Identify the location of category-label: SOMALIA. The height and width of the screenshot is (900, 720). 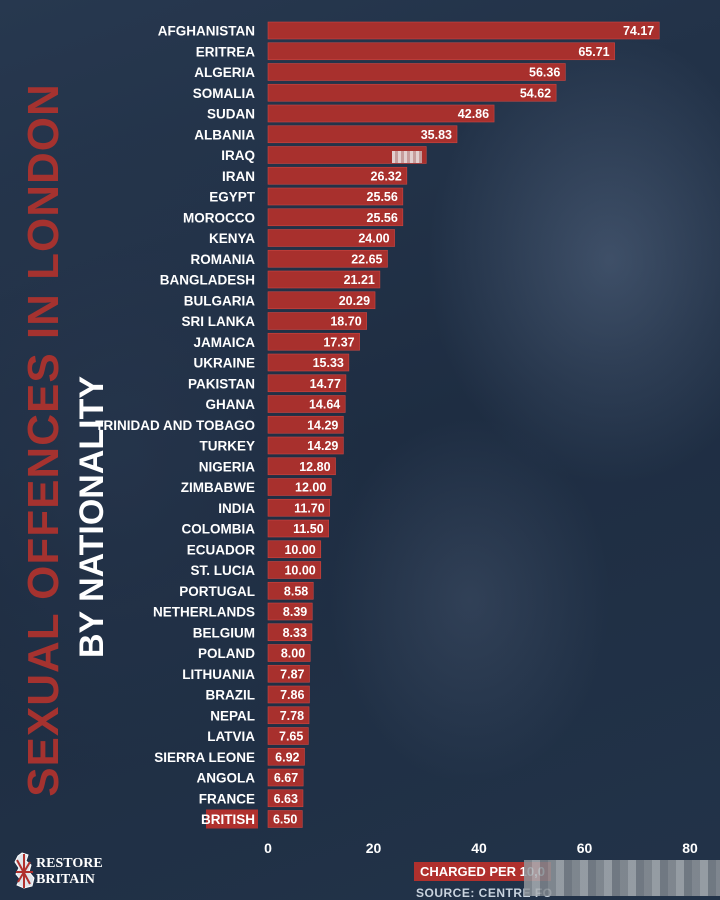
(224, 93).